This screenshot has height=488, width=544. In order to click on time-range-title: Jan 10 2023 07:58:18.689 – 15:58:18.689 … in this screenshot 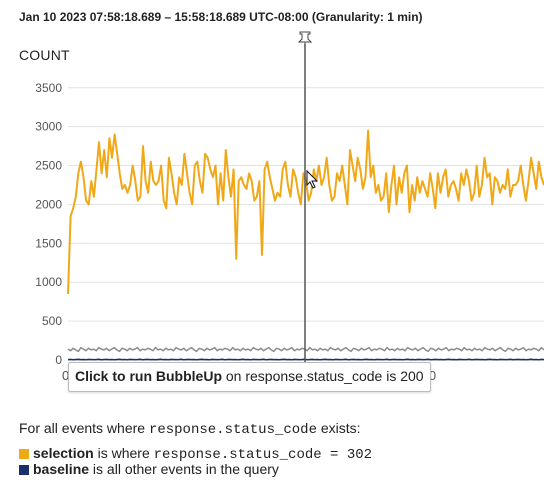, I will do `click(221, 17)`.